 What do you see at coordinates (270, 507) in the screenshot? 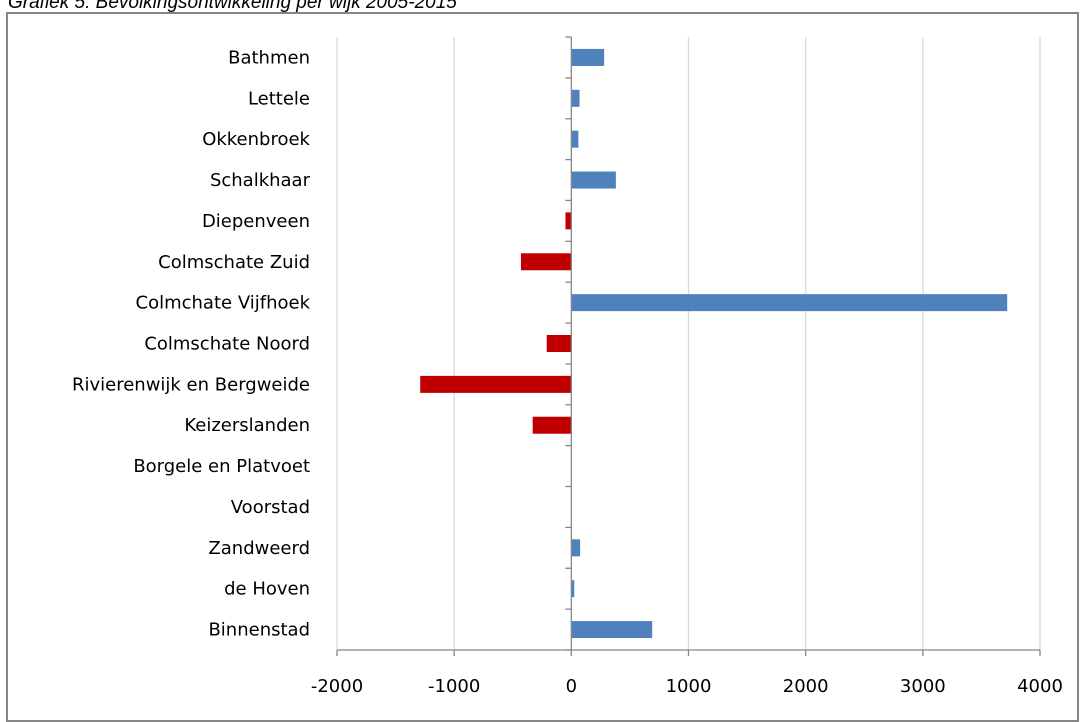
I see `category-label: Voorstad` at bounding box center [270, 507].